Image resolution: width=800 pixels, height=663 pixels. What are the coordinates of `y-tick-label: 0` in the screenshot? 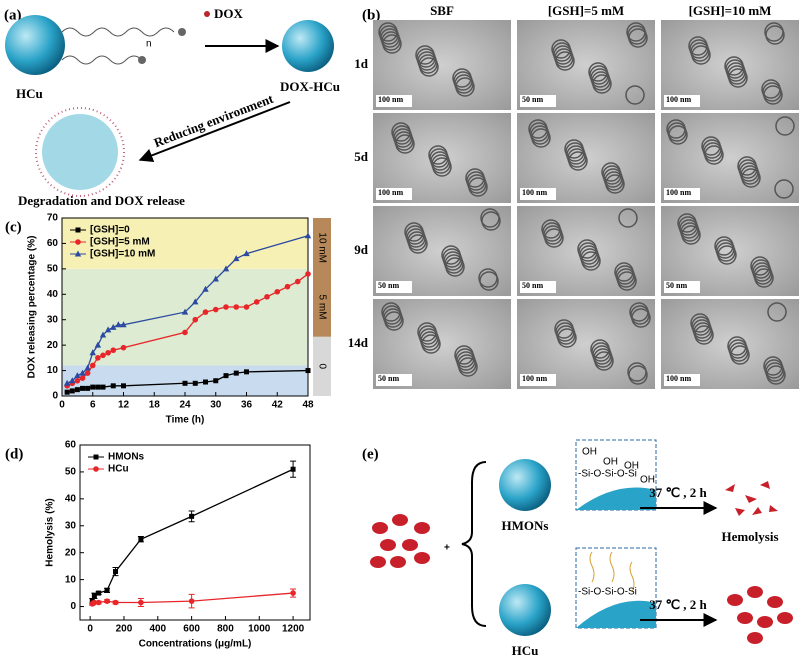 It's located at (73, 606).